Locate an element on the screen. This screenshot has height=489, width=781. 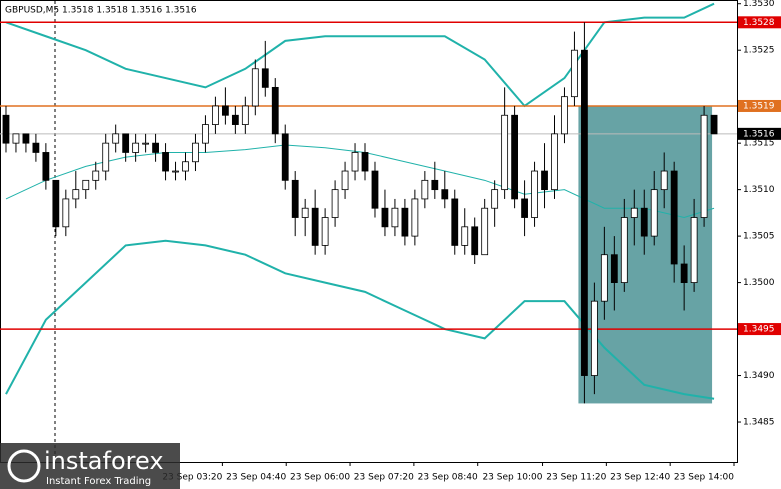
logo: instaforex Instant Forex Trading is located at coordinates (90, 466).